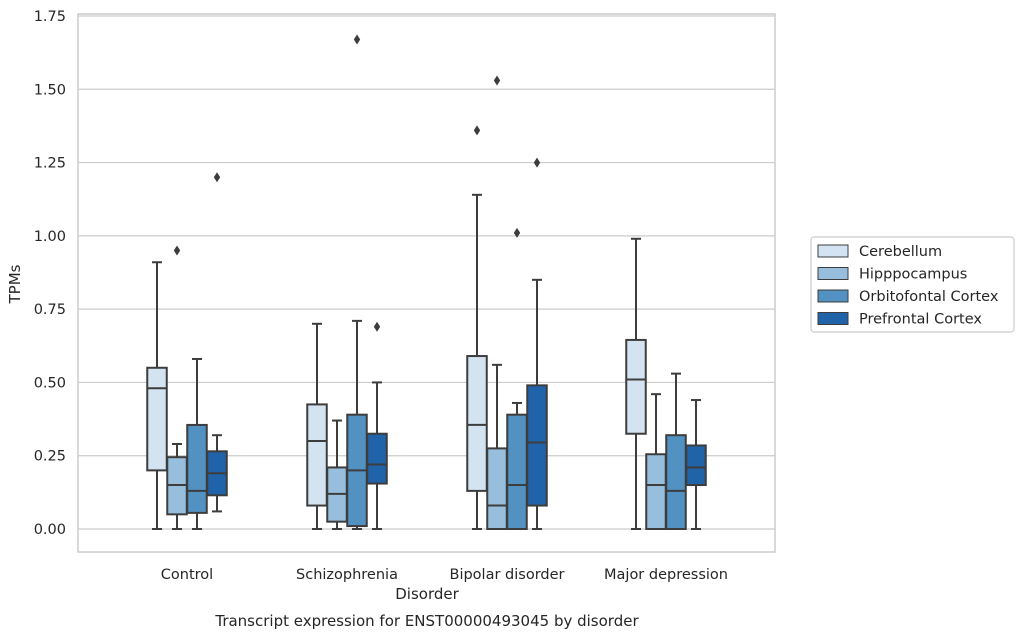 This screenshot has height=643, width=1023. Describe the element at coordinates (347, 575) in the screenshot. I see `x-tick-label: Schizophrenia` at that location.